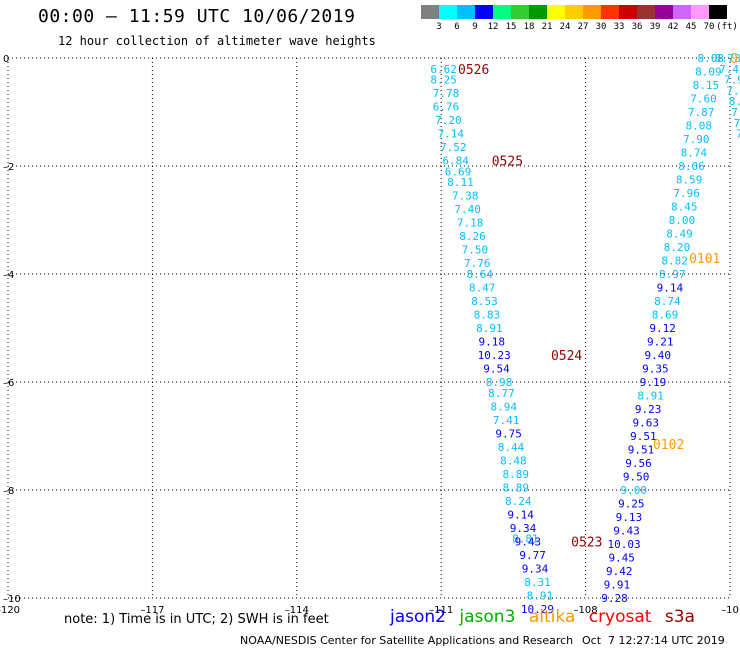 The width and height of the screenshot is (740, 650). I want to click on data-point-altika: 9.35, so click(655, 369).